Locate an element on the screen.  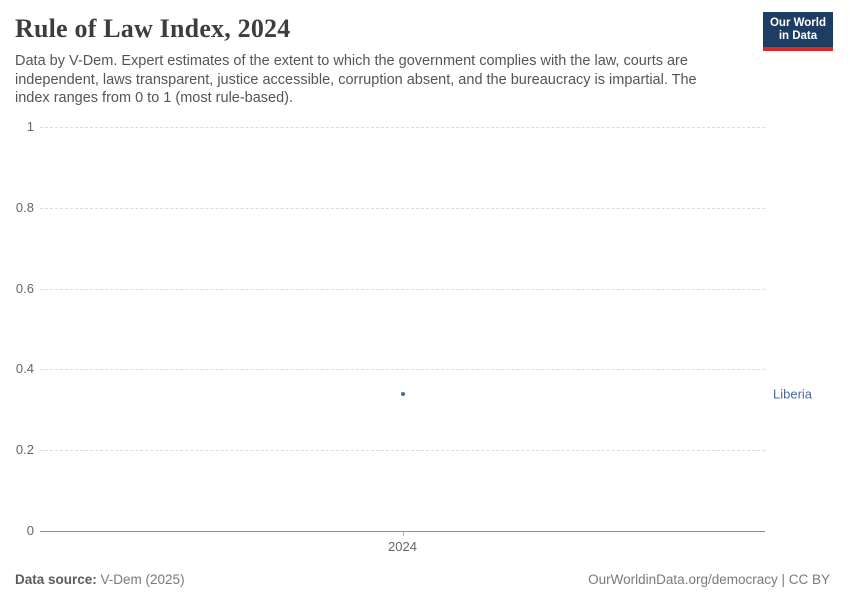
y-tick-label: 0 is located at coordinates (30, 530).